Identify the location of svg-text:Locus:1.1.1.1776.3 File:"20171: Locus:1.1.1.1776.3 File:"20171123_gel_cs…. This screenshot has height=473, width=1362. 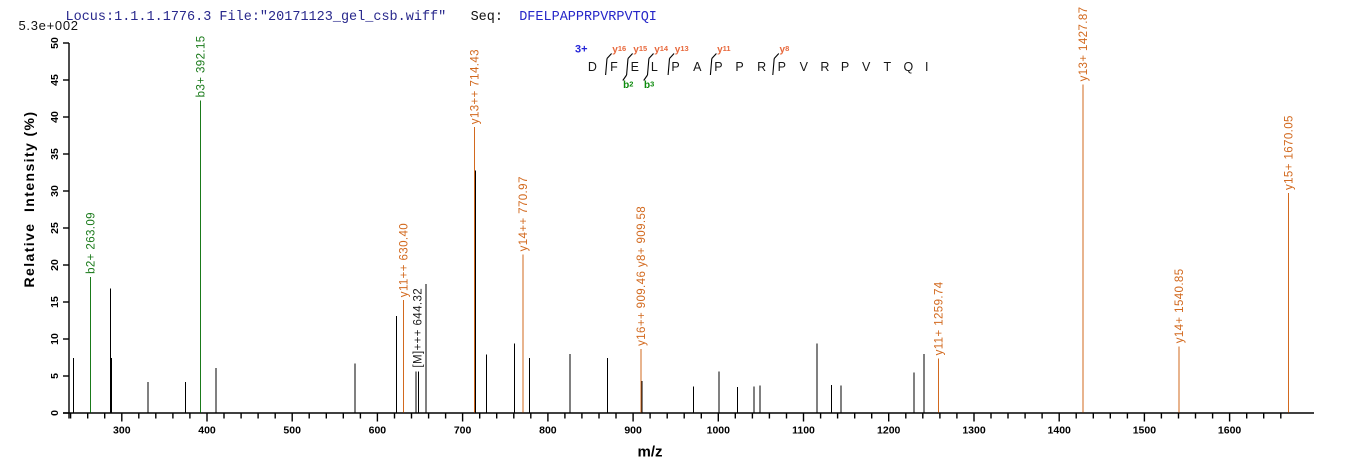
(361, 17).